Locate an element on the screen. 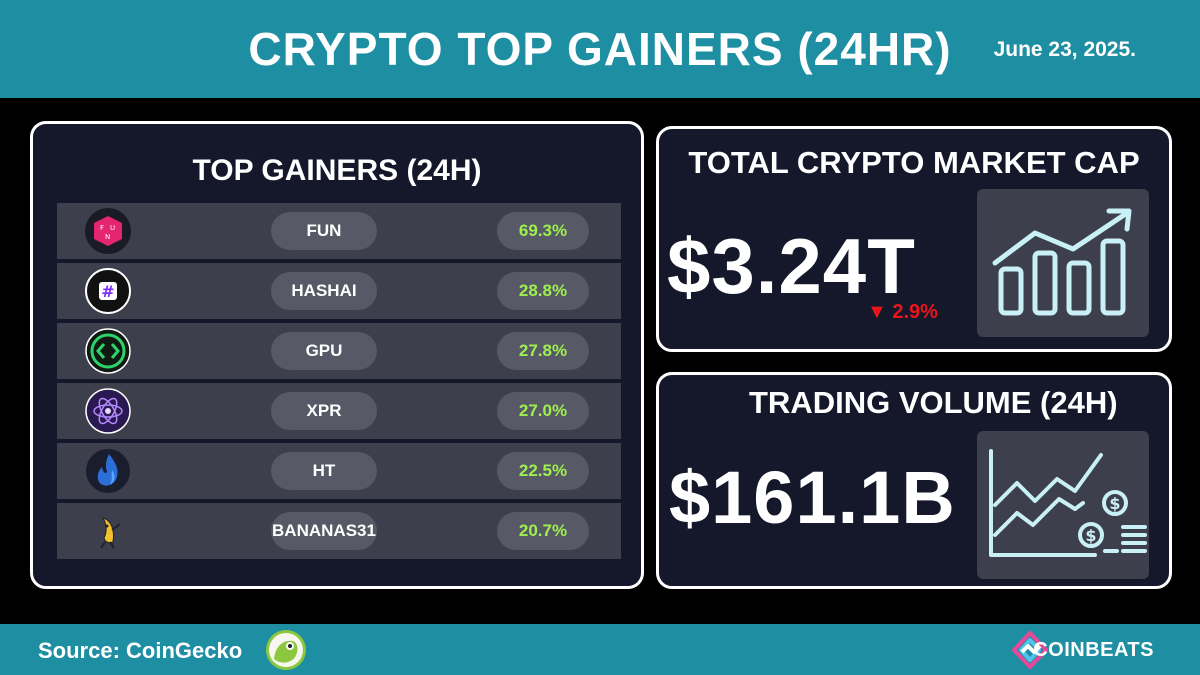  source-credit: Source: CoinGecko is located at coordinates (140, 650).